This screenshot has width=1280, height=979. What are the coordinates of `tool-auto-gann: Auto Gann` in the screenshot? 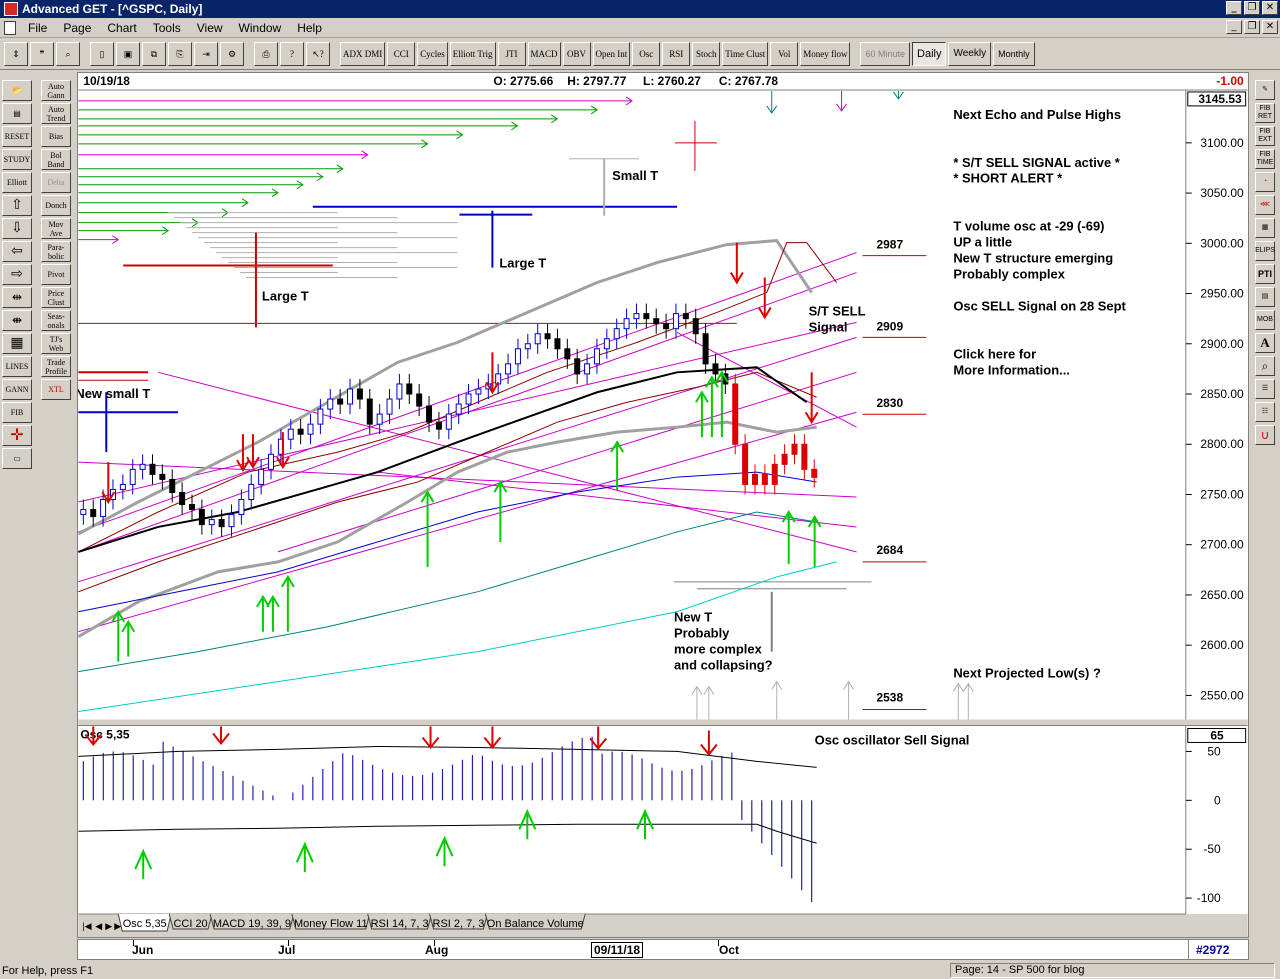 It's located at (56, 90).